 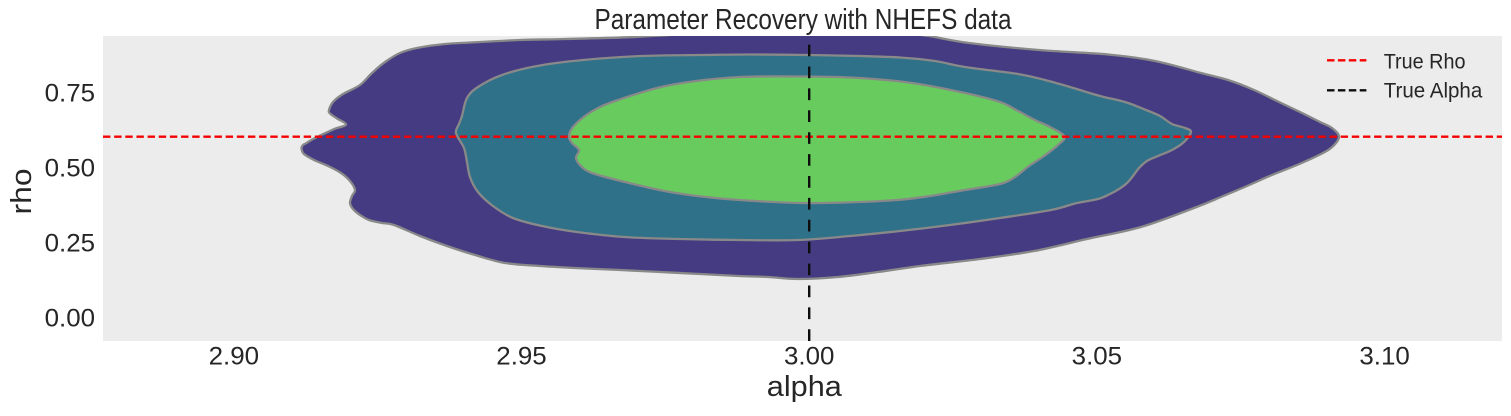 What do you see at coordinates (234, 357) in the screenshot?
I see `svg-text: 2.90` at bounding box center [234, 357].